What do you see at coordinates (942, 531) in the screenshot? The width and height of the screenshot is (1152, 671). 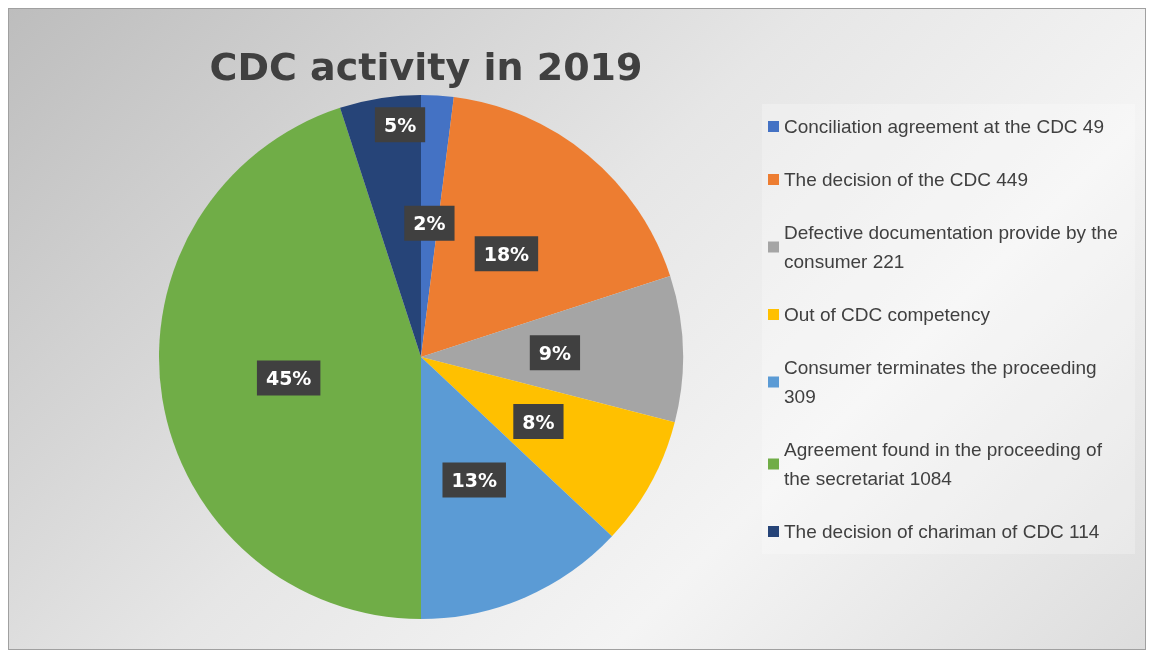 I see `legend-label: The decision of chariman of CDC 114` at bounding box center [942, 531].